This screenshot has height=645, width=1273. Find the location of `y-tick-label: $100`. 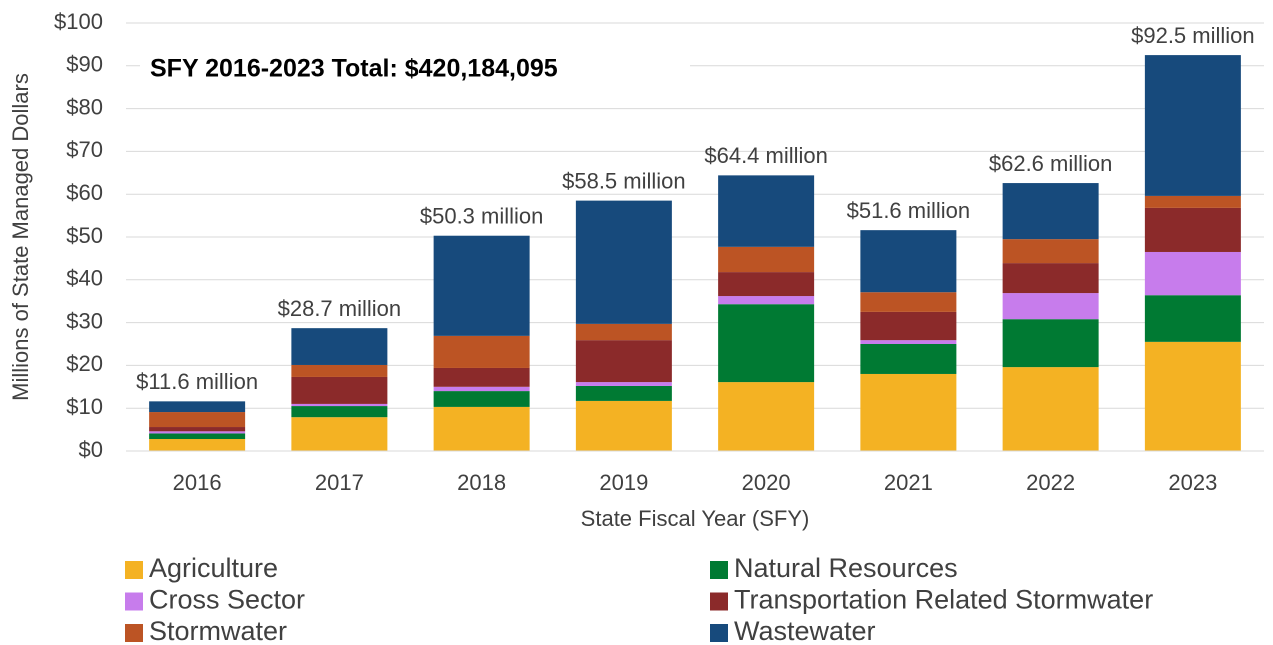

y-tick-label: $100 is located at coordinates (78, 21).